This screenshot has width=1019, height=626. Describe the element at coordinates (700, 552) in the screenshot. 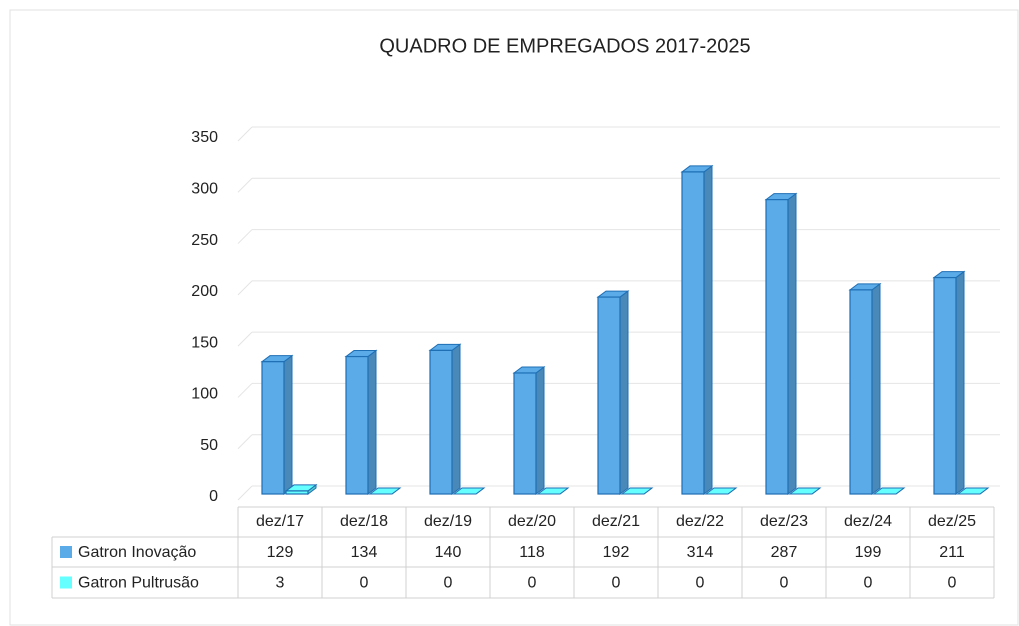

I see `table-value: 314` at that location.